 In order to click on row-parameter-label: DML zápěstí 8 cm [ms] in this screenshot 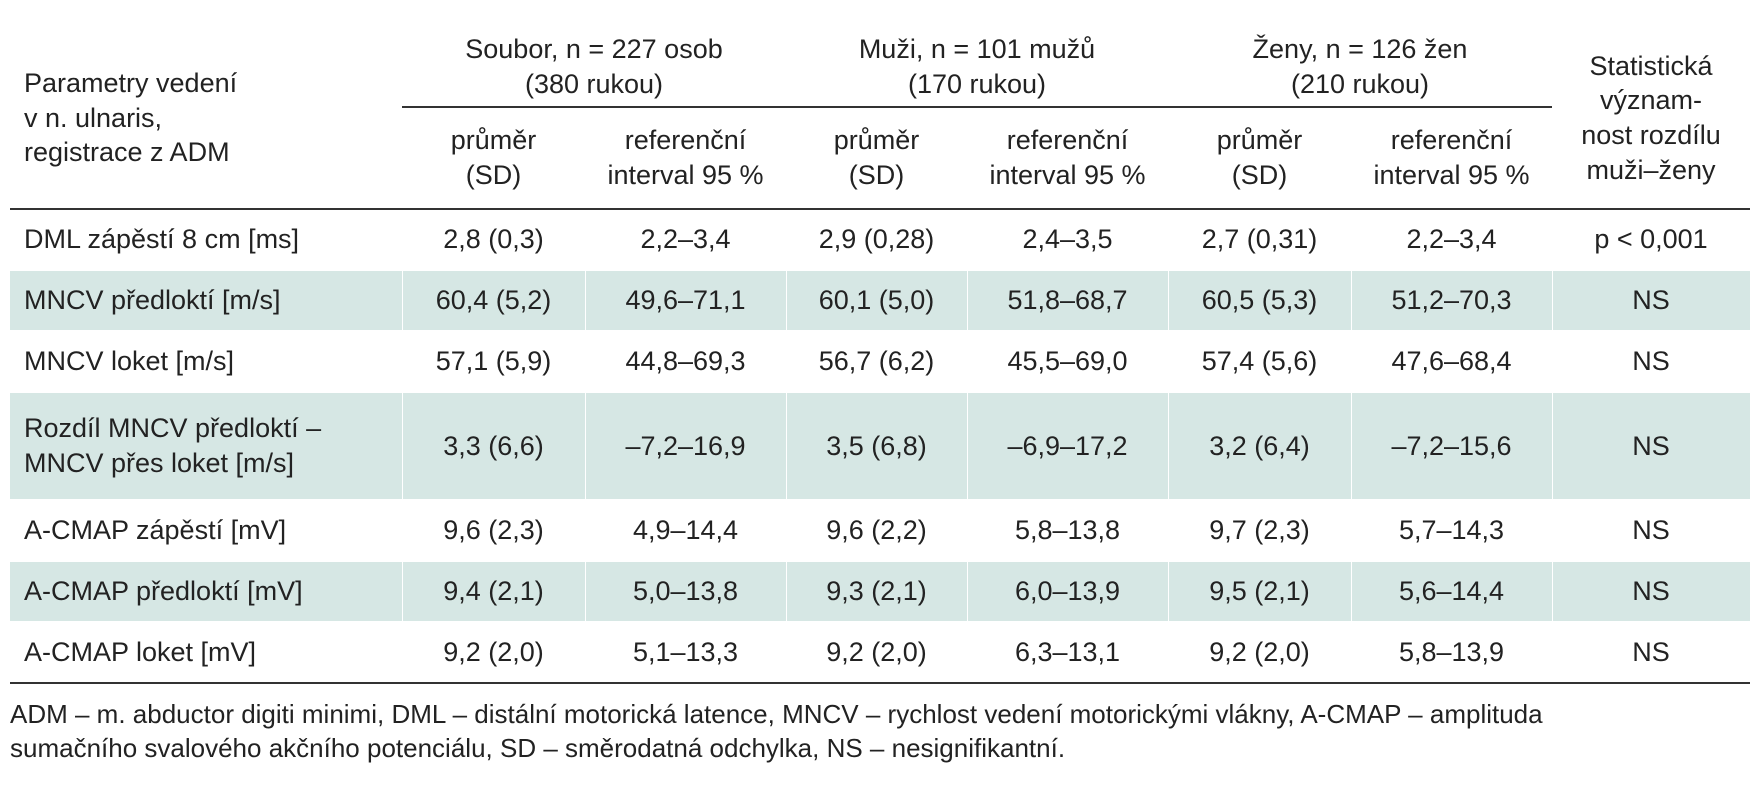, I will do `click(206, 240)`.